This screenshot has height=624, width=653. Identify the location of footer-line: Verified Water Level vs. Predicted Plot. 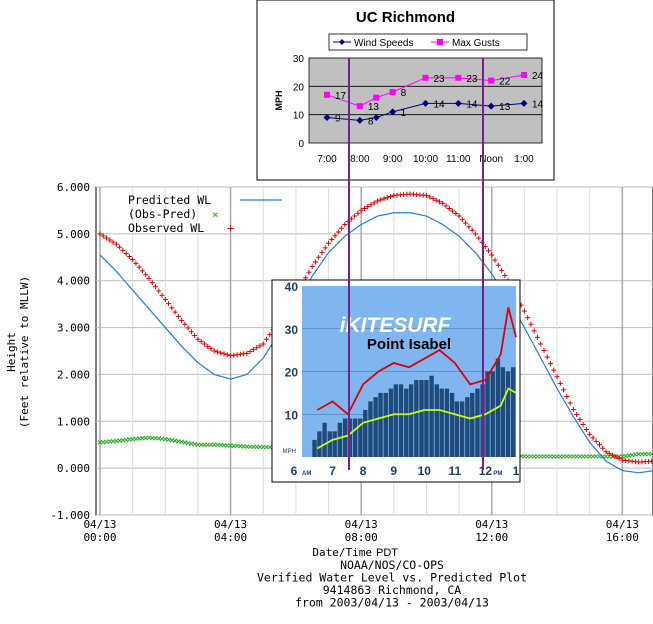
(392, 578).